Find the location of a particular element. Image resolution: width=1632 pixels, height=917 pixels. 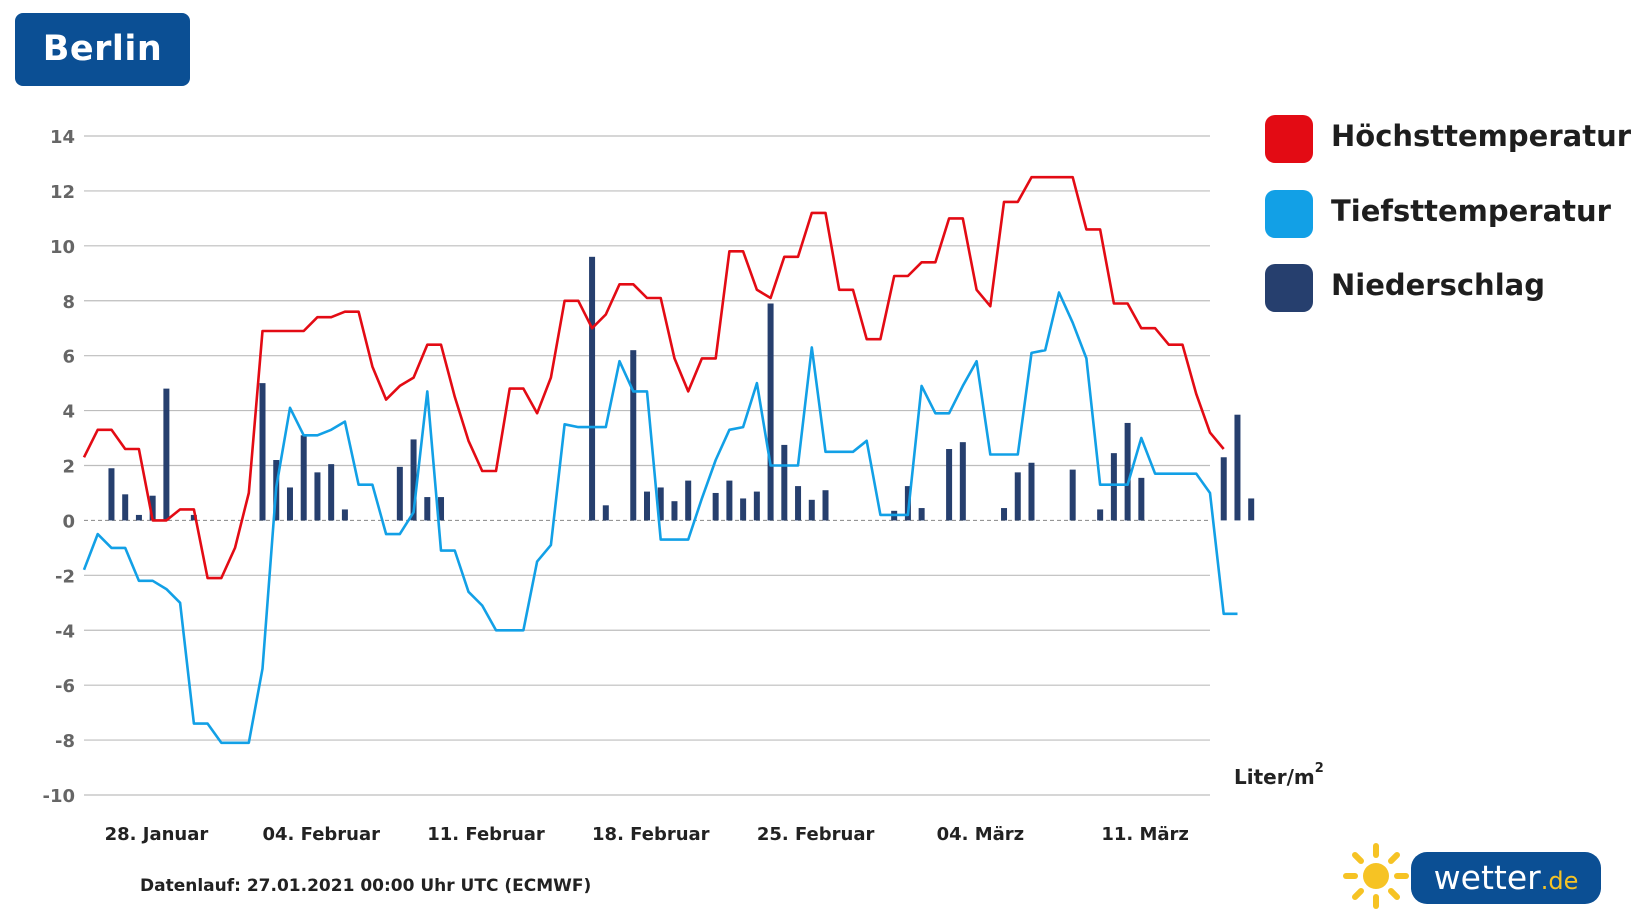

precipitation-unit-label: Liter/m2 is located at coordinates (1279, 775).